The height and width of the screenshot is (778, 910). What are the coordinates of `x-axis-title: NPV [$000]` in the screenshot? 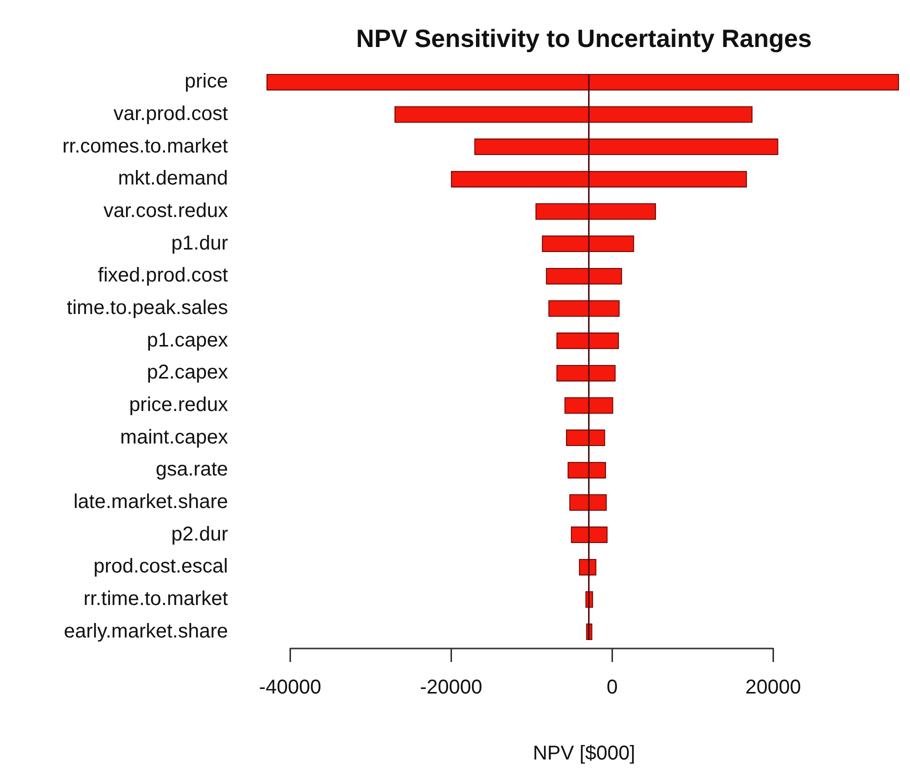 It's located at (584, 753).